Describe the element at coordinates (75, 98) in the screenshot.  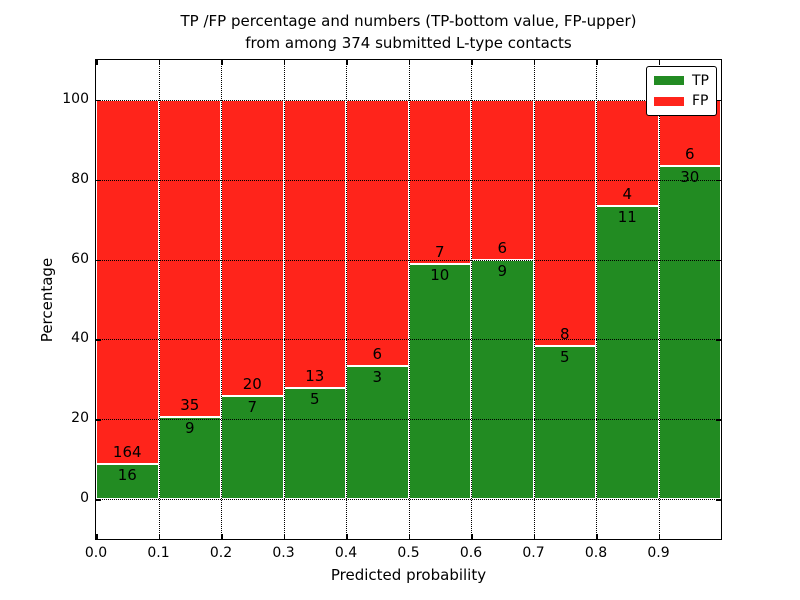
I see `y-tick-label: 100` at that location.